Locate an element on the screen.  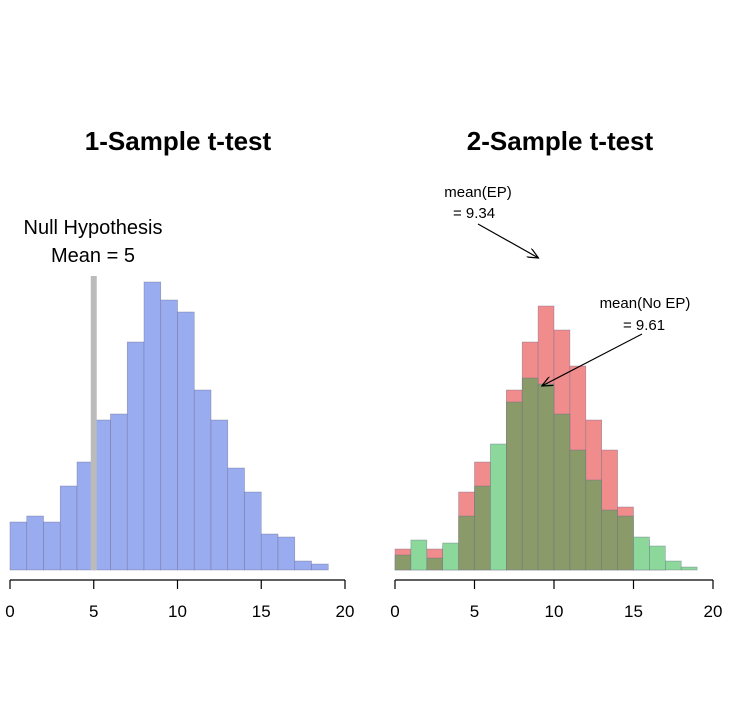
mean-ep-arrow is located at coordinates (508, 240).